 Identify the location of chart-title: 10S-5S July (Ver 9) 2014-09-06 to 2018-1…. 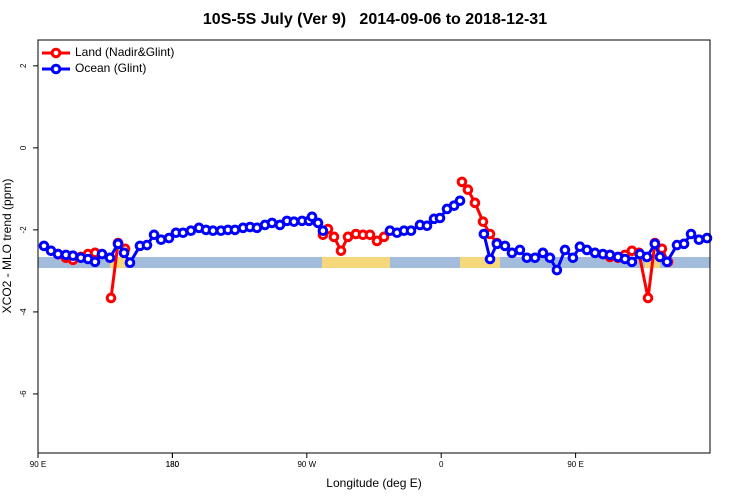
(375, 19).